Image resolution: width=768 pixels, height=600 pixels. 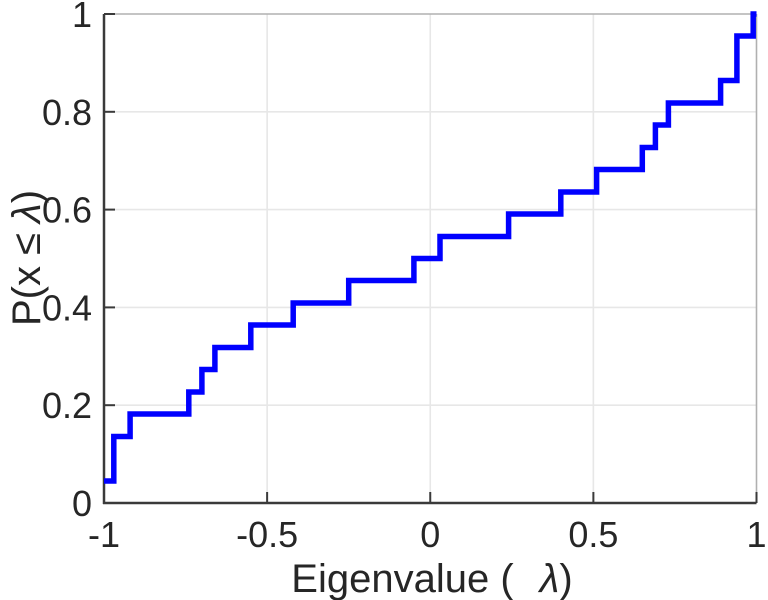 What do you see at coordinates (82, 503) in the screenshot?
I see `y-tick-label: 0` at bounding box center [82, 503].